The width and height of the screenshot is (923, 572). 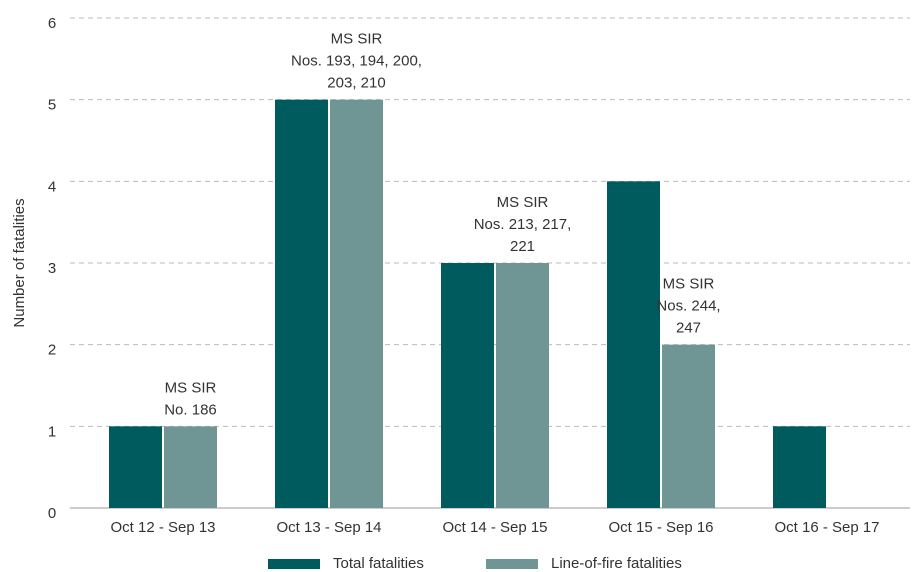 What do you see at coordinates (52, 105) in the screenshot?
I see `y-tick-label: 5` at bounding box center [52, 105].